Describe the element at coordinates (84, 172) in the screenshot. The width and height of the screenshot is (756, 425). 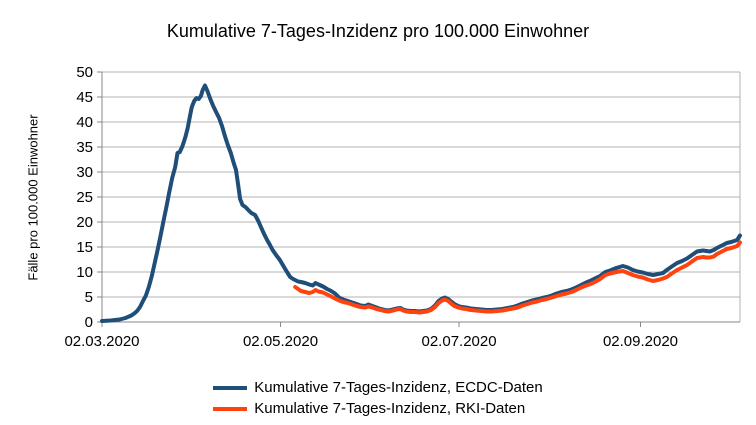
I see `y-tick-label: 30` at that location.